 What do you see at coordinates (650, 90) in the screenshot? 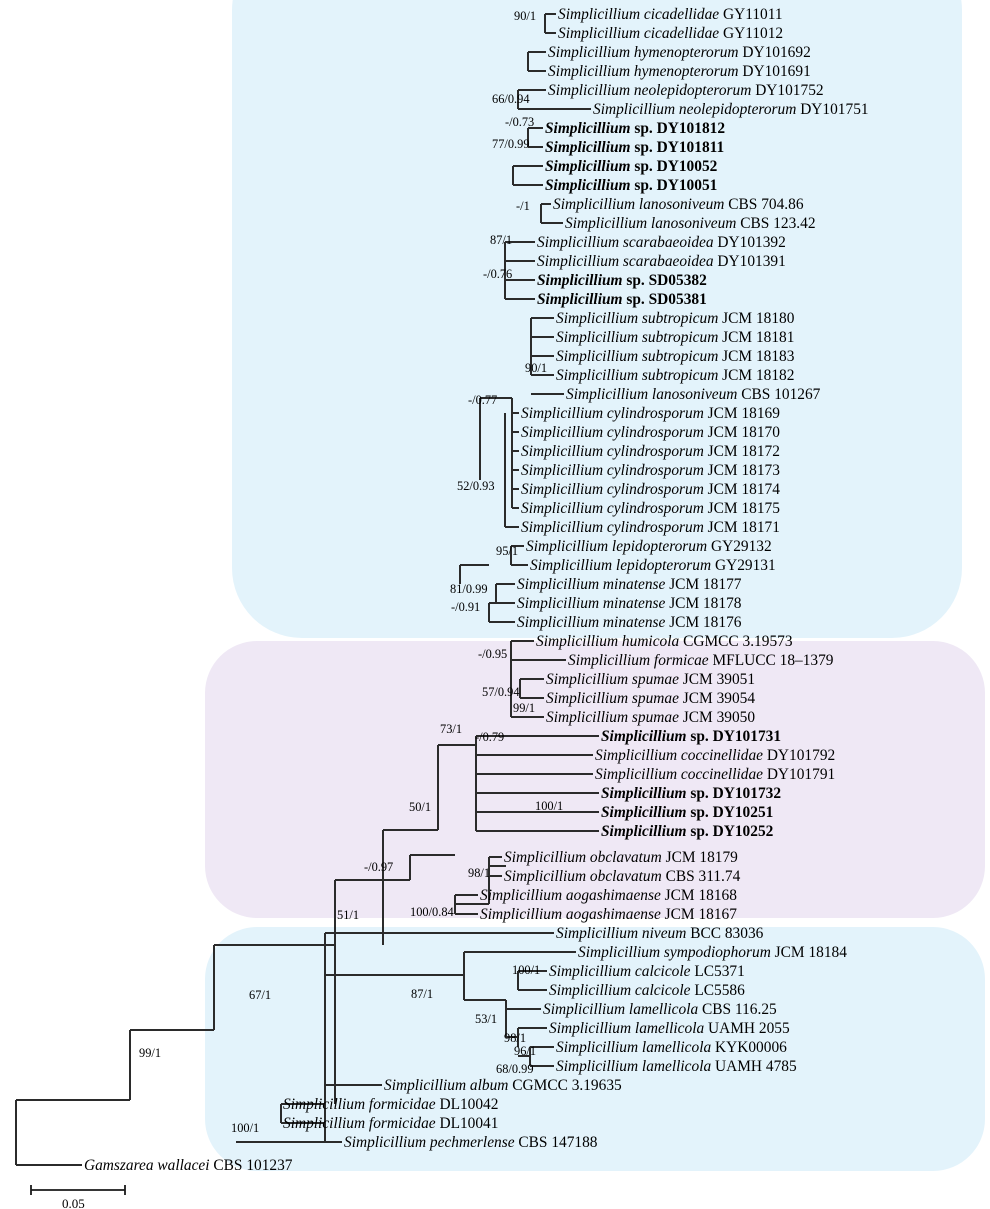
I see `taxon-species-name: Simplicillium neolepidopterorum` at bounding box center [650, 90].